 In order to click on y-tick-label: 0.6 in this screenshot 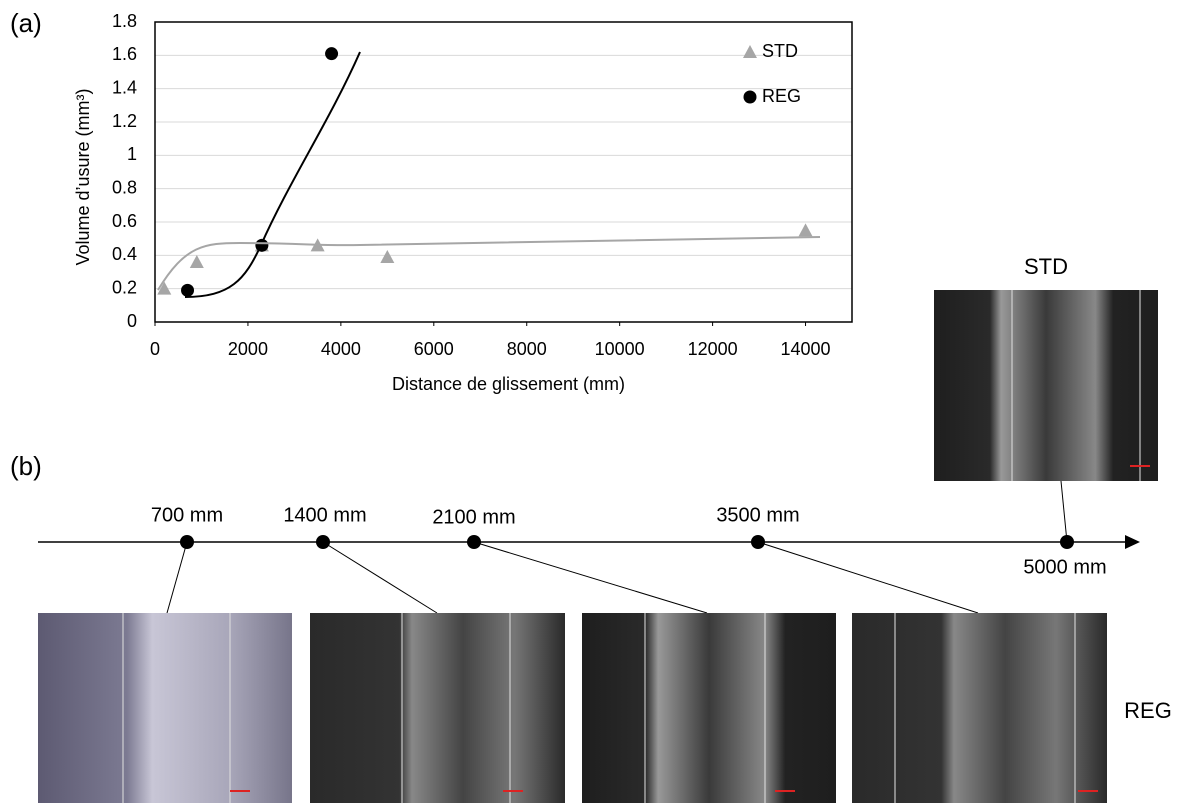, I will do `click(124, 221)`.